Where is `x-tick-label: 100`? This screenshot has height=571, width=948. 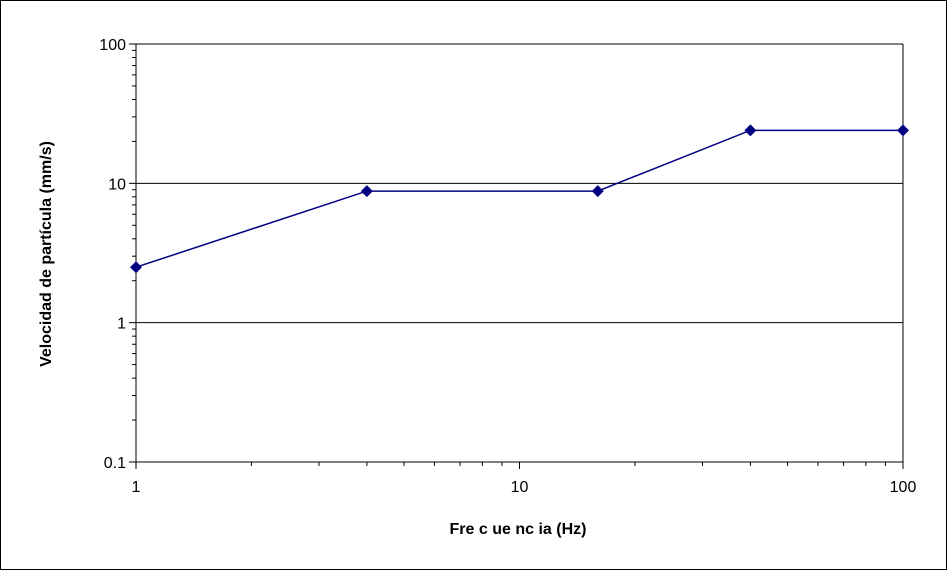
x-tick-label: 100 is located at coordinates (903, 487).